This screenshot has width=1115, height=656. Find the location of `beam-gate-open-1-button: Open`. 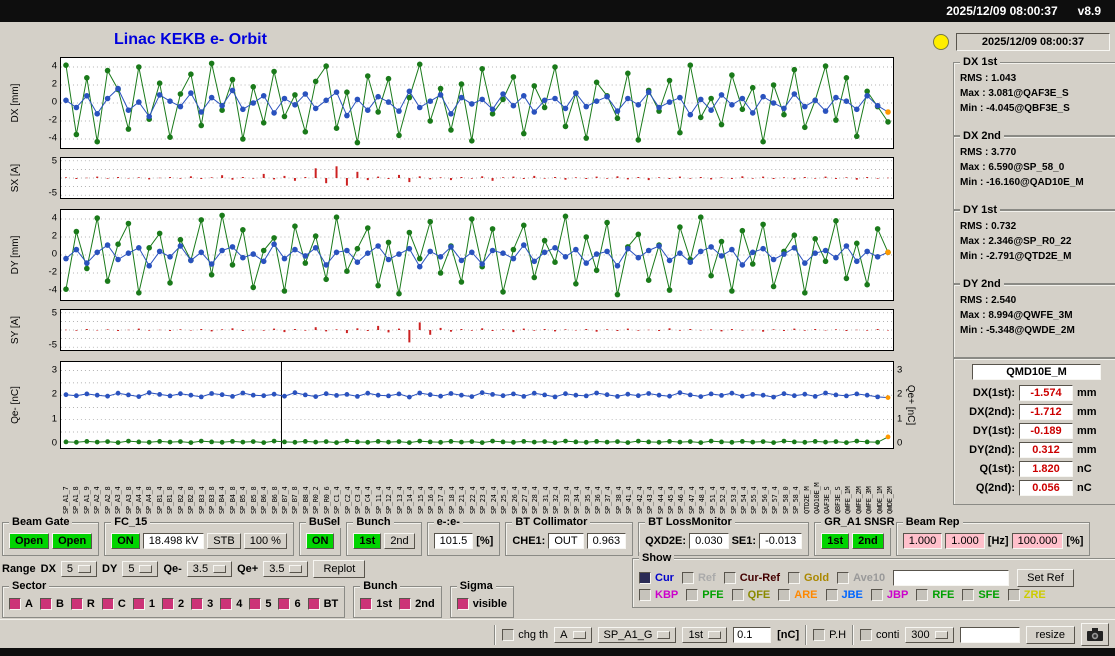

beam-gate-open-1-button: Open is located at coordinates (29, 541).